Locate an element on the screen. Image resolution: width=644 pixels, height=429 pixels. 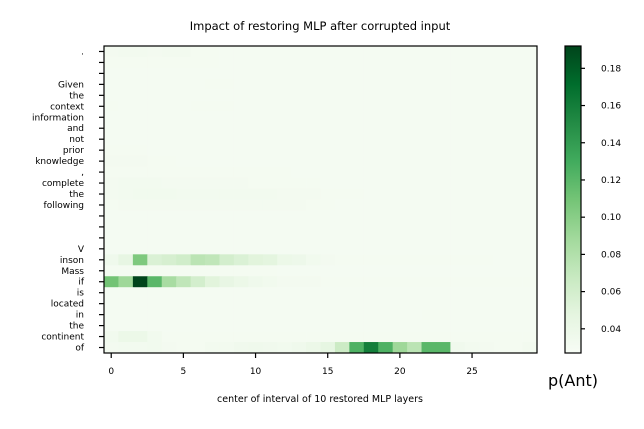
y-tick-label: the is located at coordinates (76, 327).